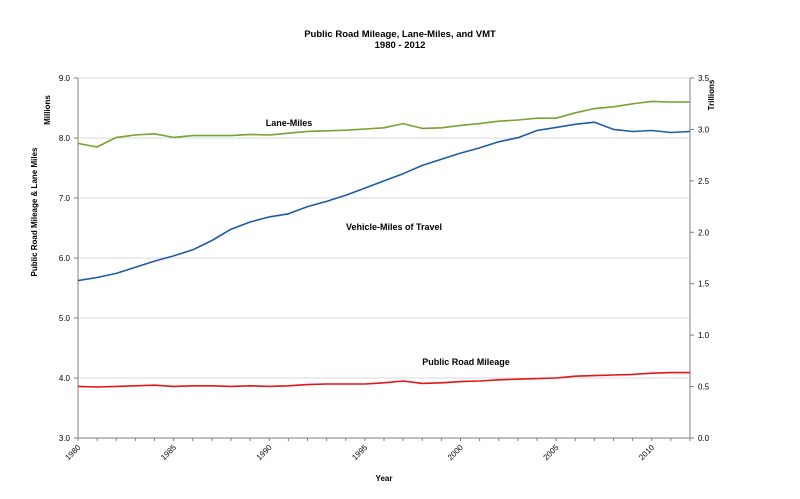 This screenshot has width=800, height=499. What do you see at coordinates (65, 198) in the screenshot?
I see `y-left-tick-label: 7.0` at bounding box center [65, 198].